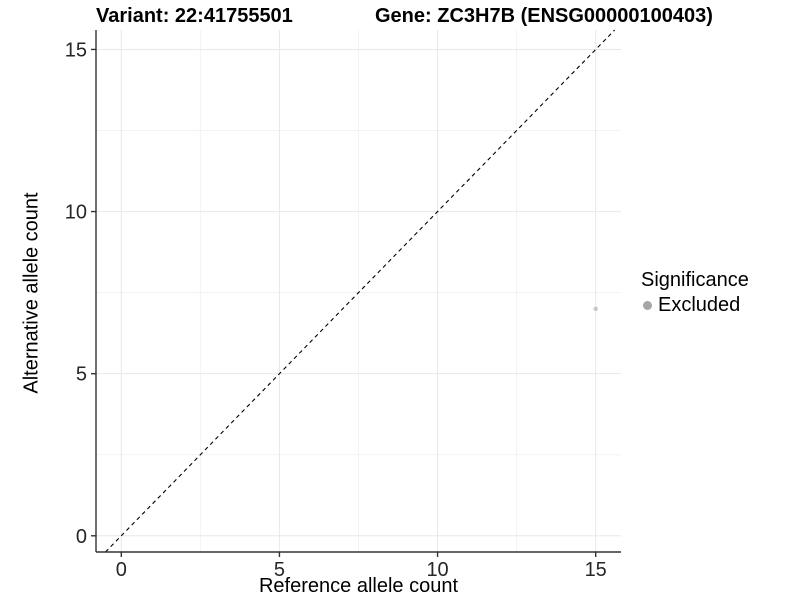  I want to click on x-tick-label: 15, so click(596, 570).